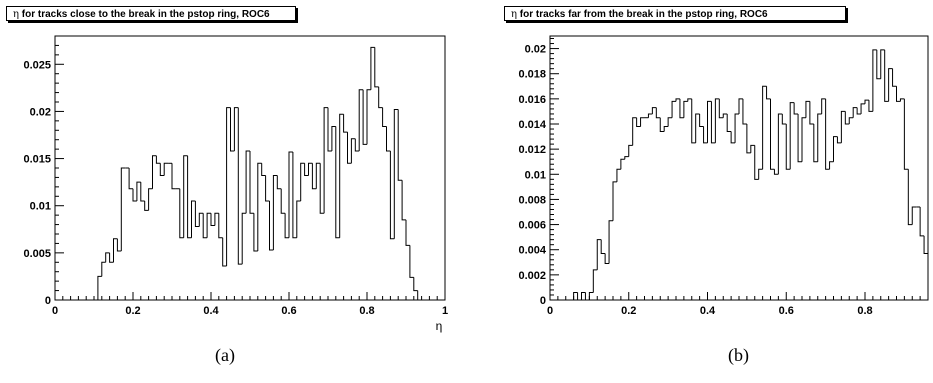 The image size is (933, 383). Describe the element at coordinates (37, 254) in the screenshot. I see `y-tick-label: 0.005` at that location.